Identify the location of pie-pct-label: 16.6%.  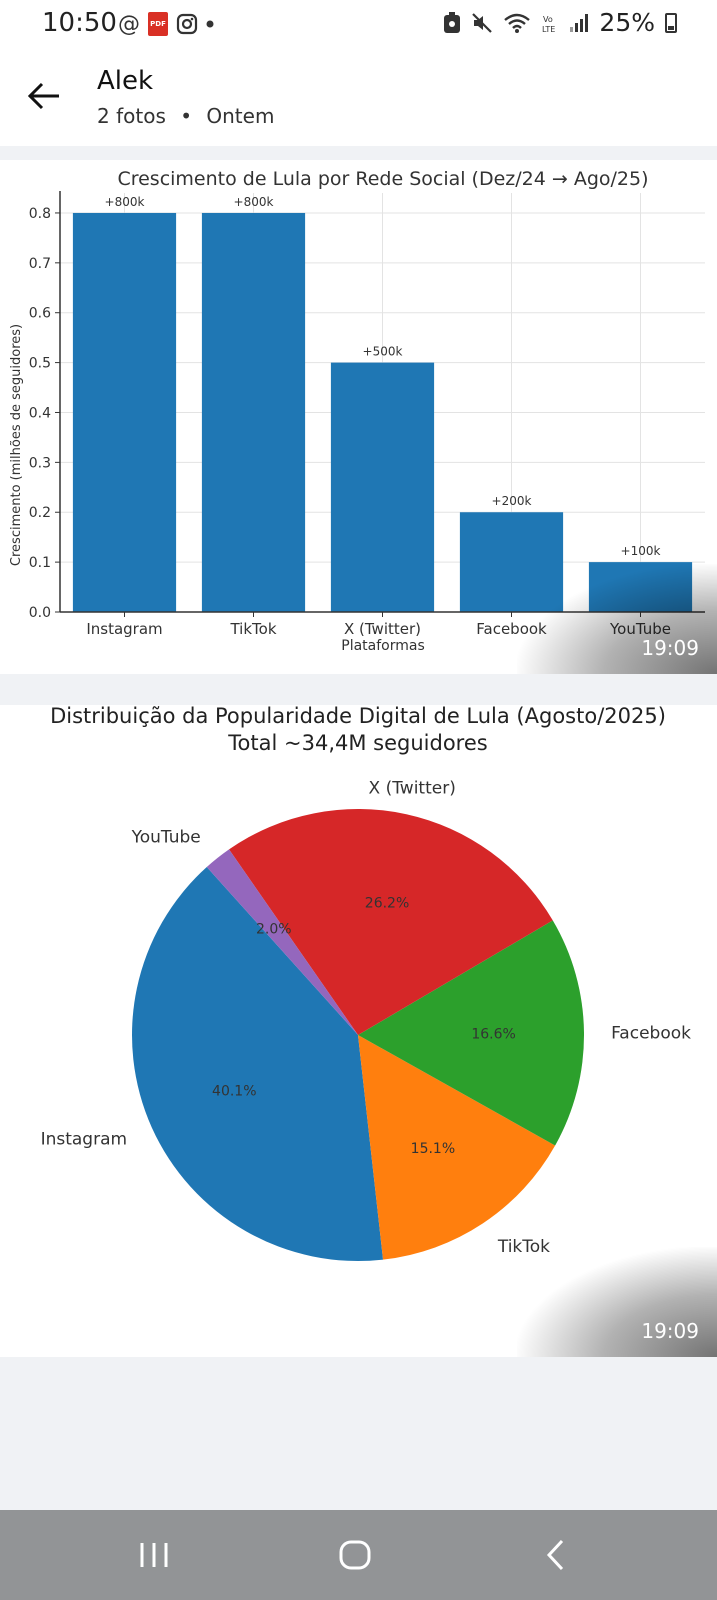
(493, 1035).